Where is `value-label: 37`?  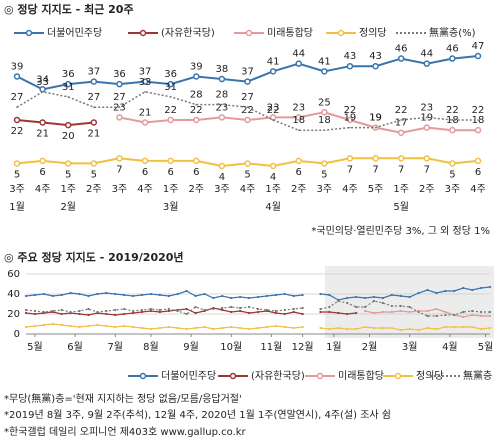
value-label: 37 is located at coordinates (93, 72).